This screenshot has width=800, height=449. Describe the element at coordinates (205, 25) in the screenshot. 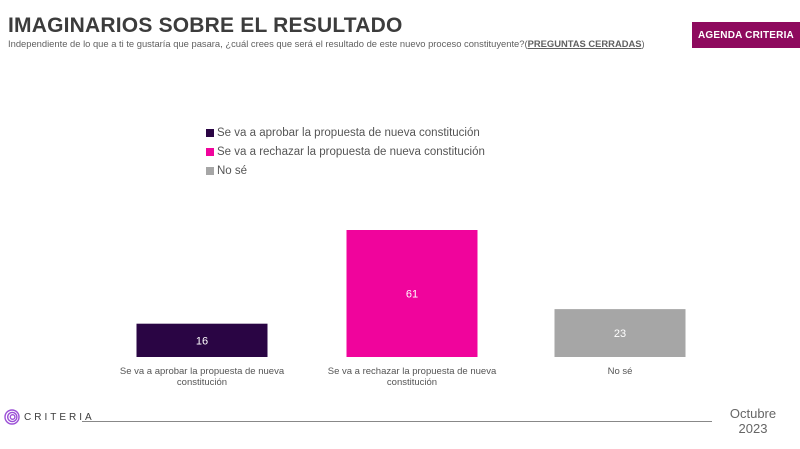

I see `page-title: IMAGINARIOS SOBRE EL RESULTADO` at that location.